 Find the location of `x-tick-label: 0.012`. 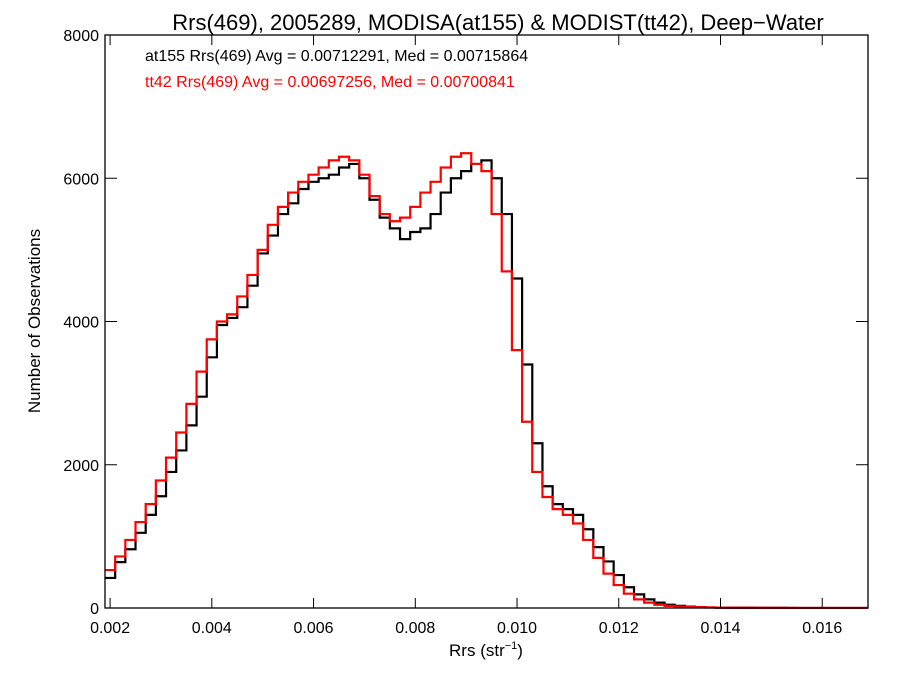

x-tick-label: 0.012 is located at coordinates (619, 628).